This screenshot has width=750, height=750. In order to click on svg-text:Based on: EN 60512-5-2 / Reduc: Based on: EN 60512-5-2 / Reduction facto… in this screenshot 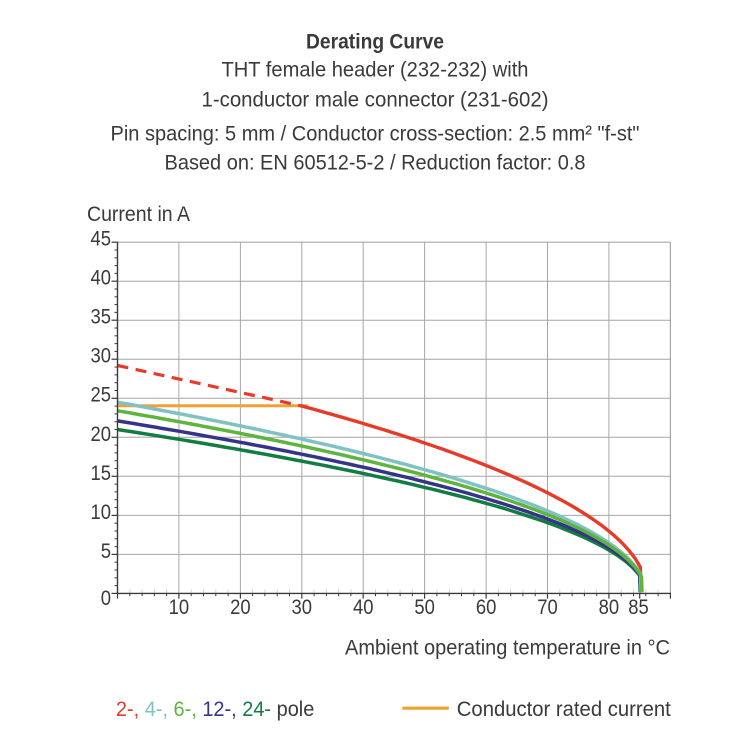, I will do `click(375, 163)`.